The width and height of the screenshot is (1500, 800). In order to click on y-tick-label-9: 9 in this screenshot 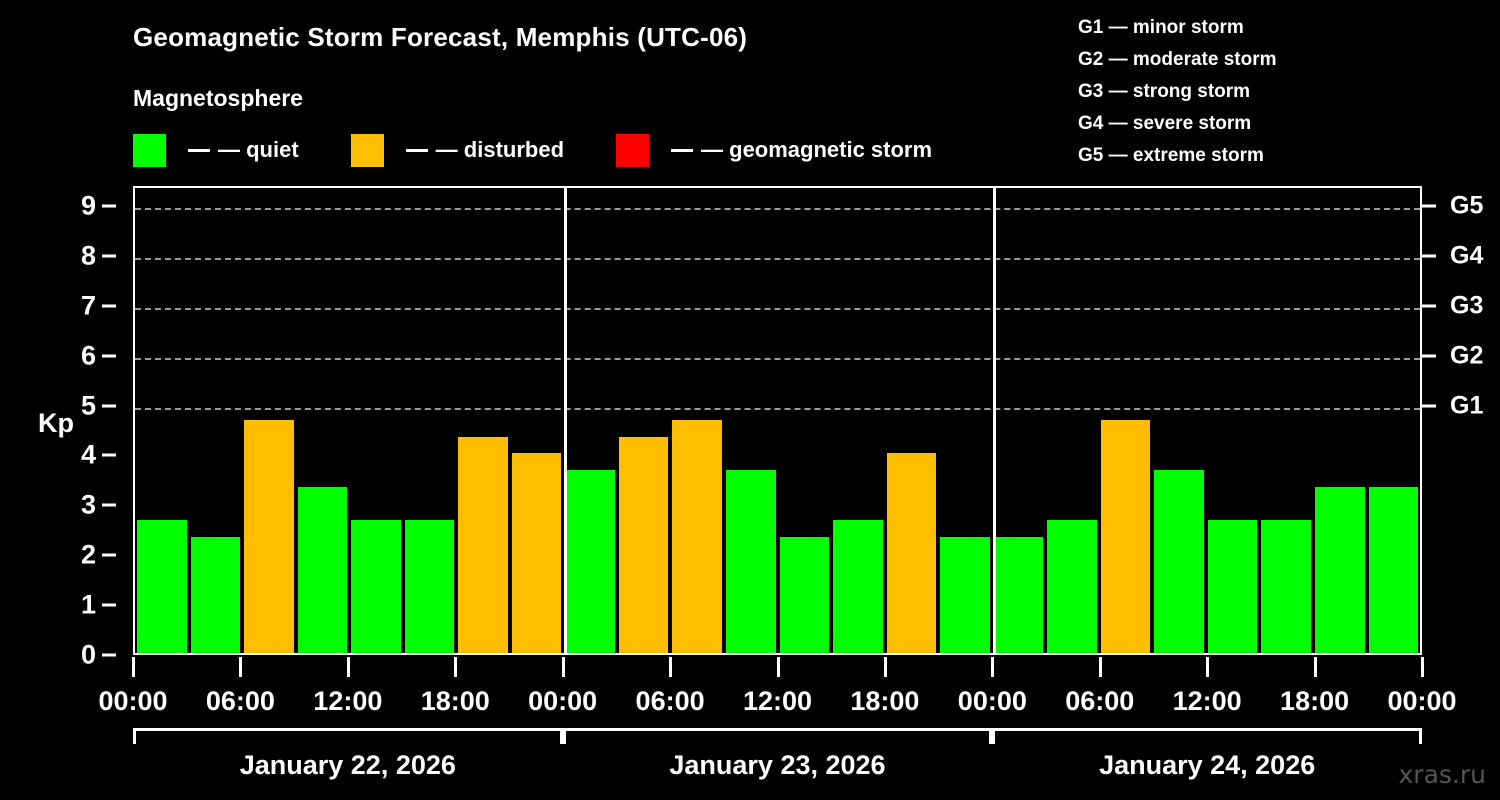, I will do `click(88, 205)`.